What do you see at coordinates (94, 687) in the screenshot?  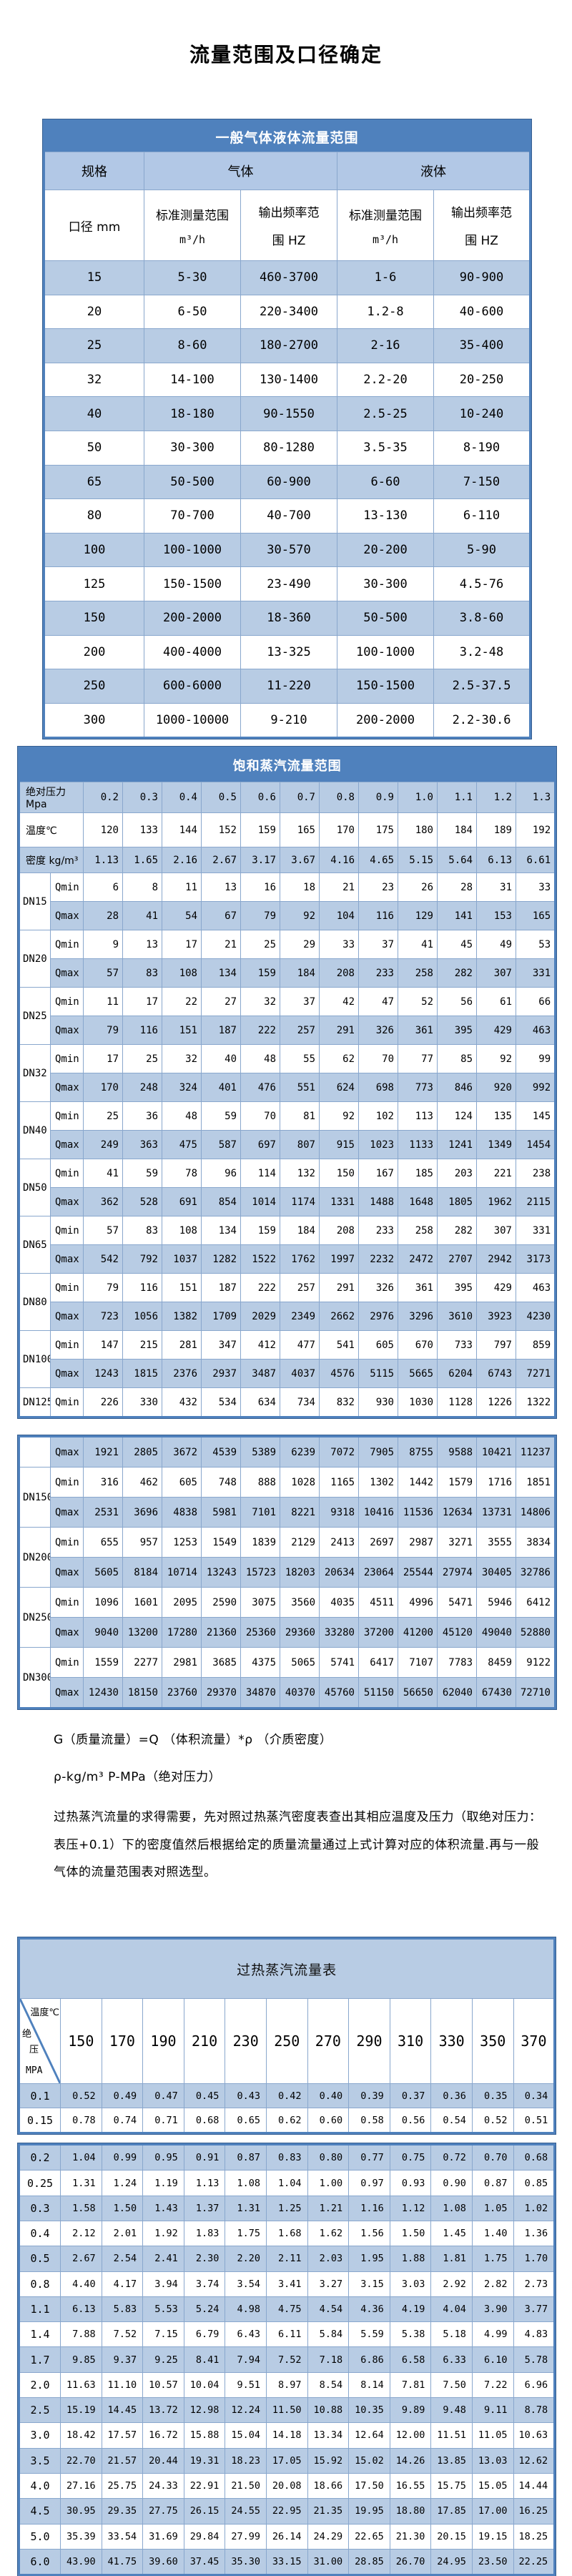 I see `diameter-cell: 250` at bounding box center [94, 687].